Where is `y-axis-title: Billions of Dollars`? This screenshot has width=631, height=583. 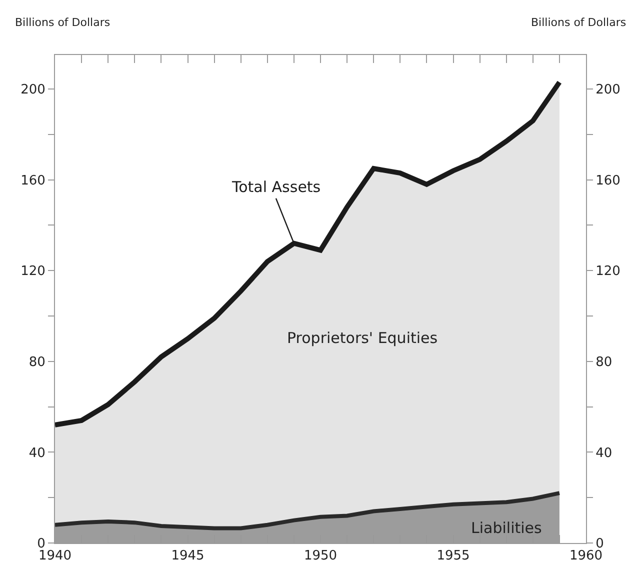 y-axis-title: Billions of Dollars is located at coordinates (62, 22).